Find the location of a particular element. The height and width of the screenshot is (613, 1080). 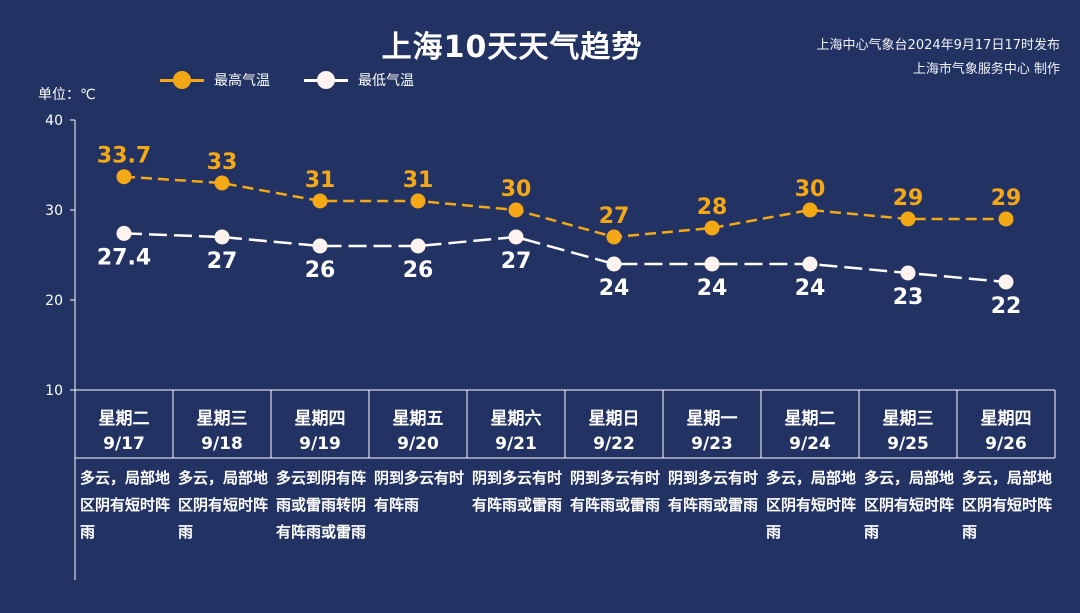

legend-label-low: 最低气温 is located at coordinates (386, 81).